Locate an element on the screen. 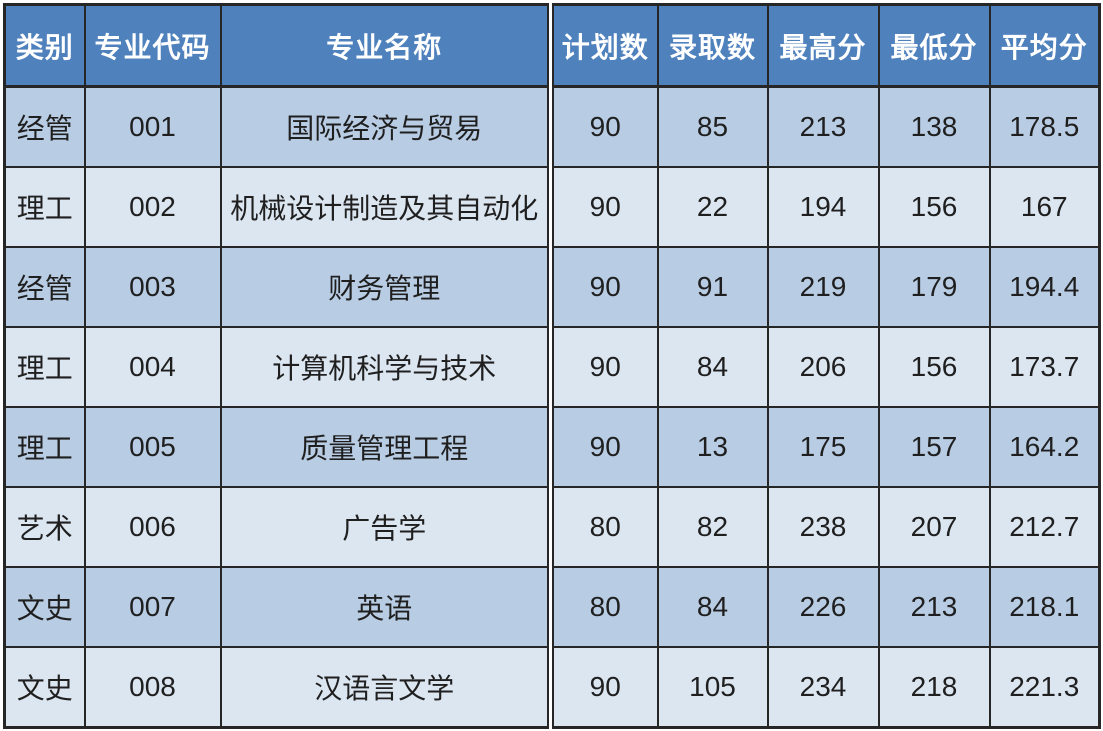 Image resolution: width=1103 pixels, height=731 pixels. table-row-3: 理工 004 计算机科学与技术 90 84 206 156 173.7 is located at coordinates (552, 367).